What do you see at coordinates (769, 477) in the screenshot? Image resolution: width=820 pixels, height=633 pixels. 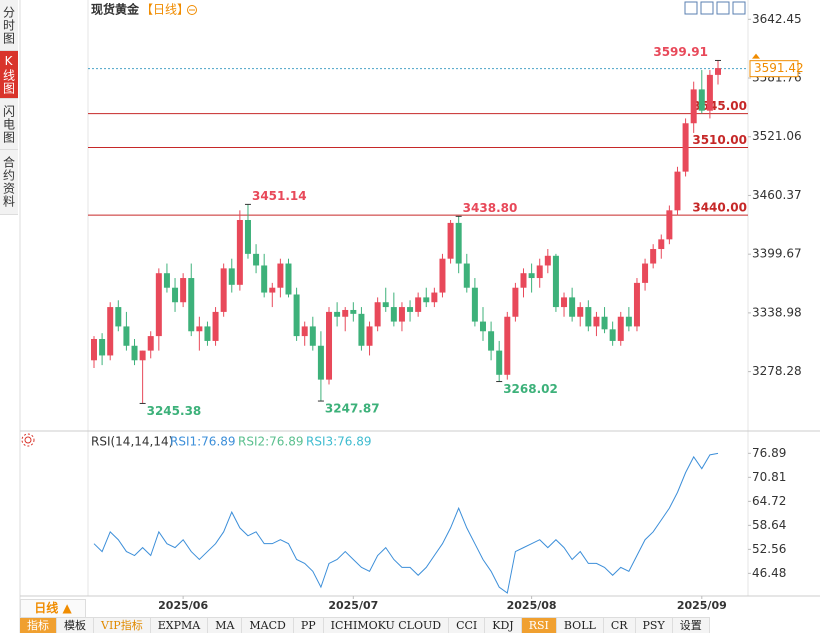 I see `y-tick-label: 70.81` at bounding box center [769, 477].